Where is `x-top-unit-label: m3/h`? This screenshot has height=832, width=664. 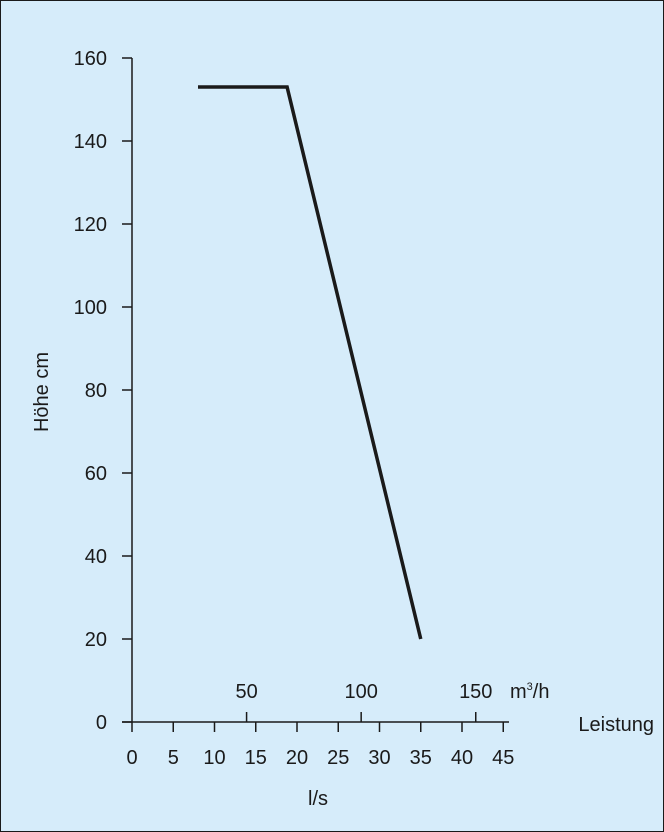
x-top-unit-label: m3/h is located at coordinates (529, 692).